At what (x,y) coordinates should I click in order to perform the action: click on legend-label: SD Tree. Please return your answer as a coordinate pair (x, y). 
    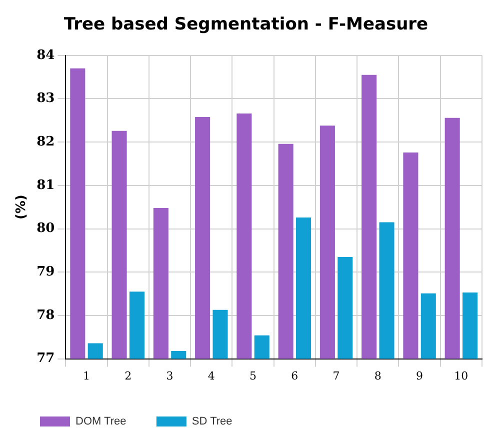
    Looking at the image, I should click on (212, 422).